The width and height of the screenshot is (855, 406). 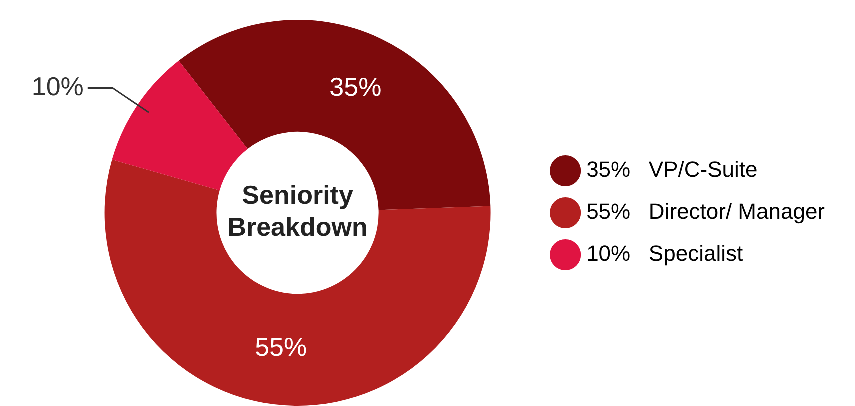 I want to click on data-label: 10%, so click(x=58, y=86).